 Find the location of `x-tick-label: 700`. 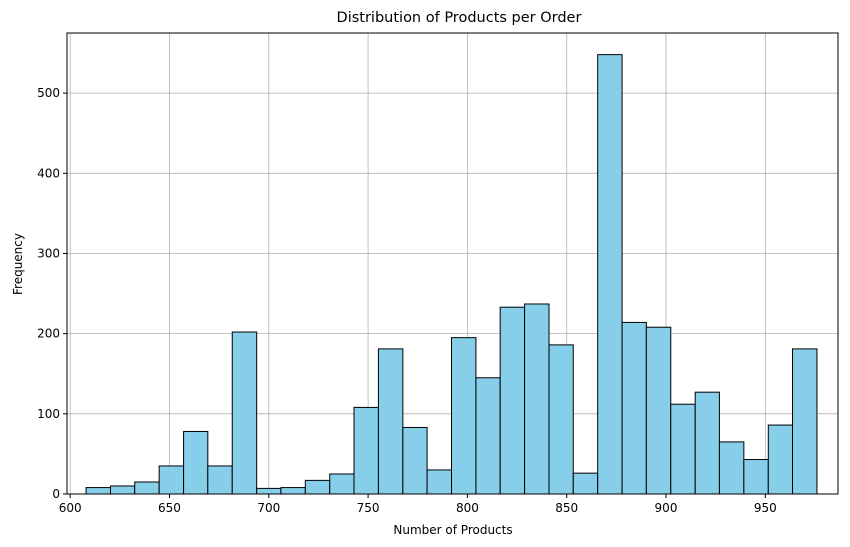

x-tick-label: 700 is located at coordinates (268, 508).